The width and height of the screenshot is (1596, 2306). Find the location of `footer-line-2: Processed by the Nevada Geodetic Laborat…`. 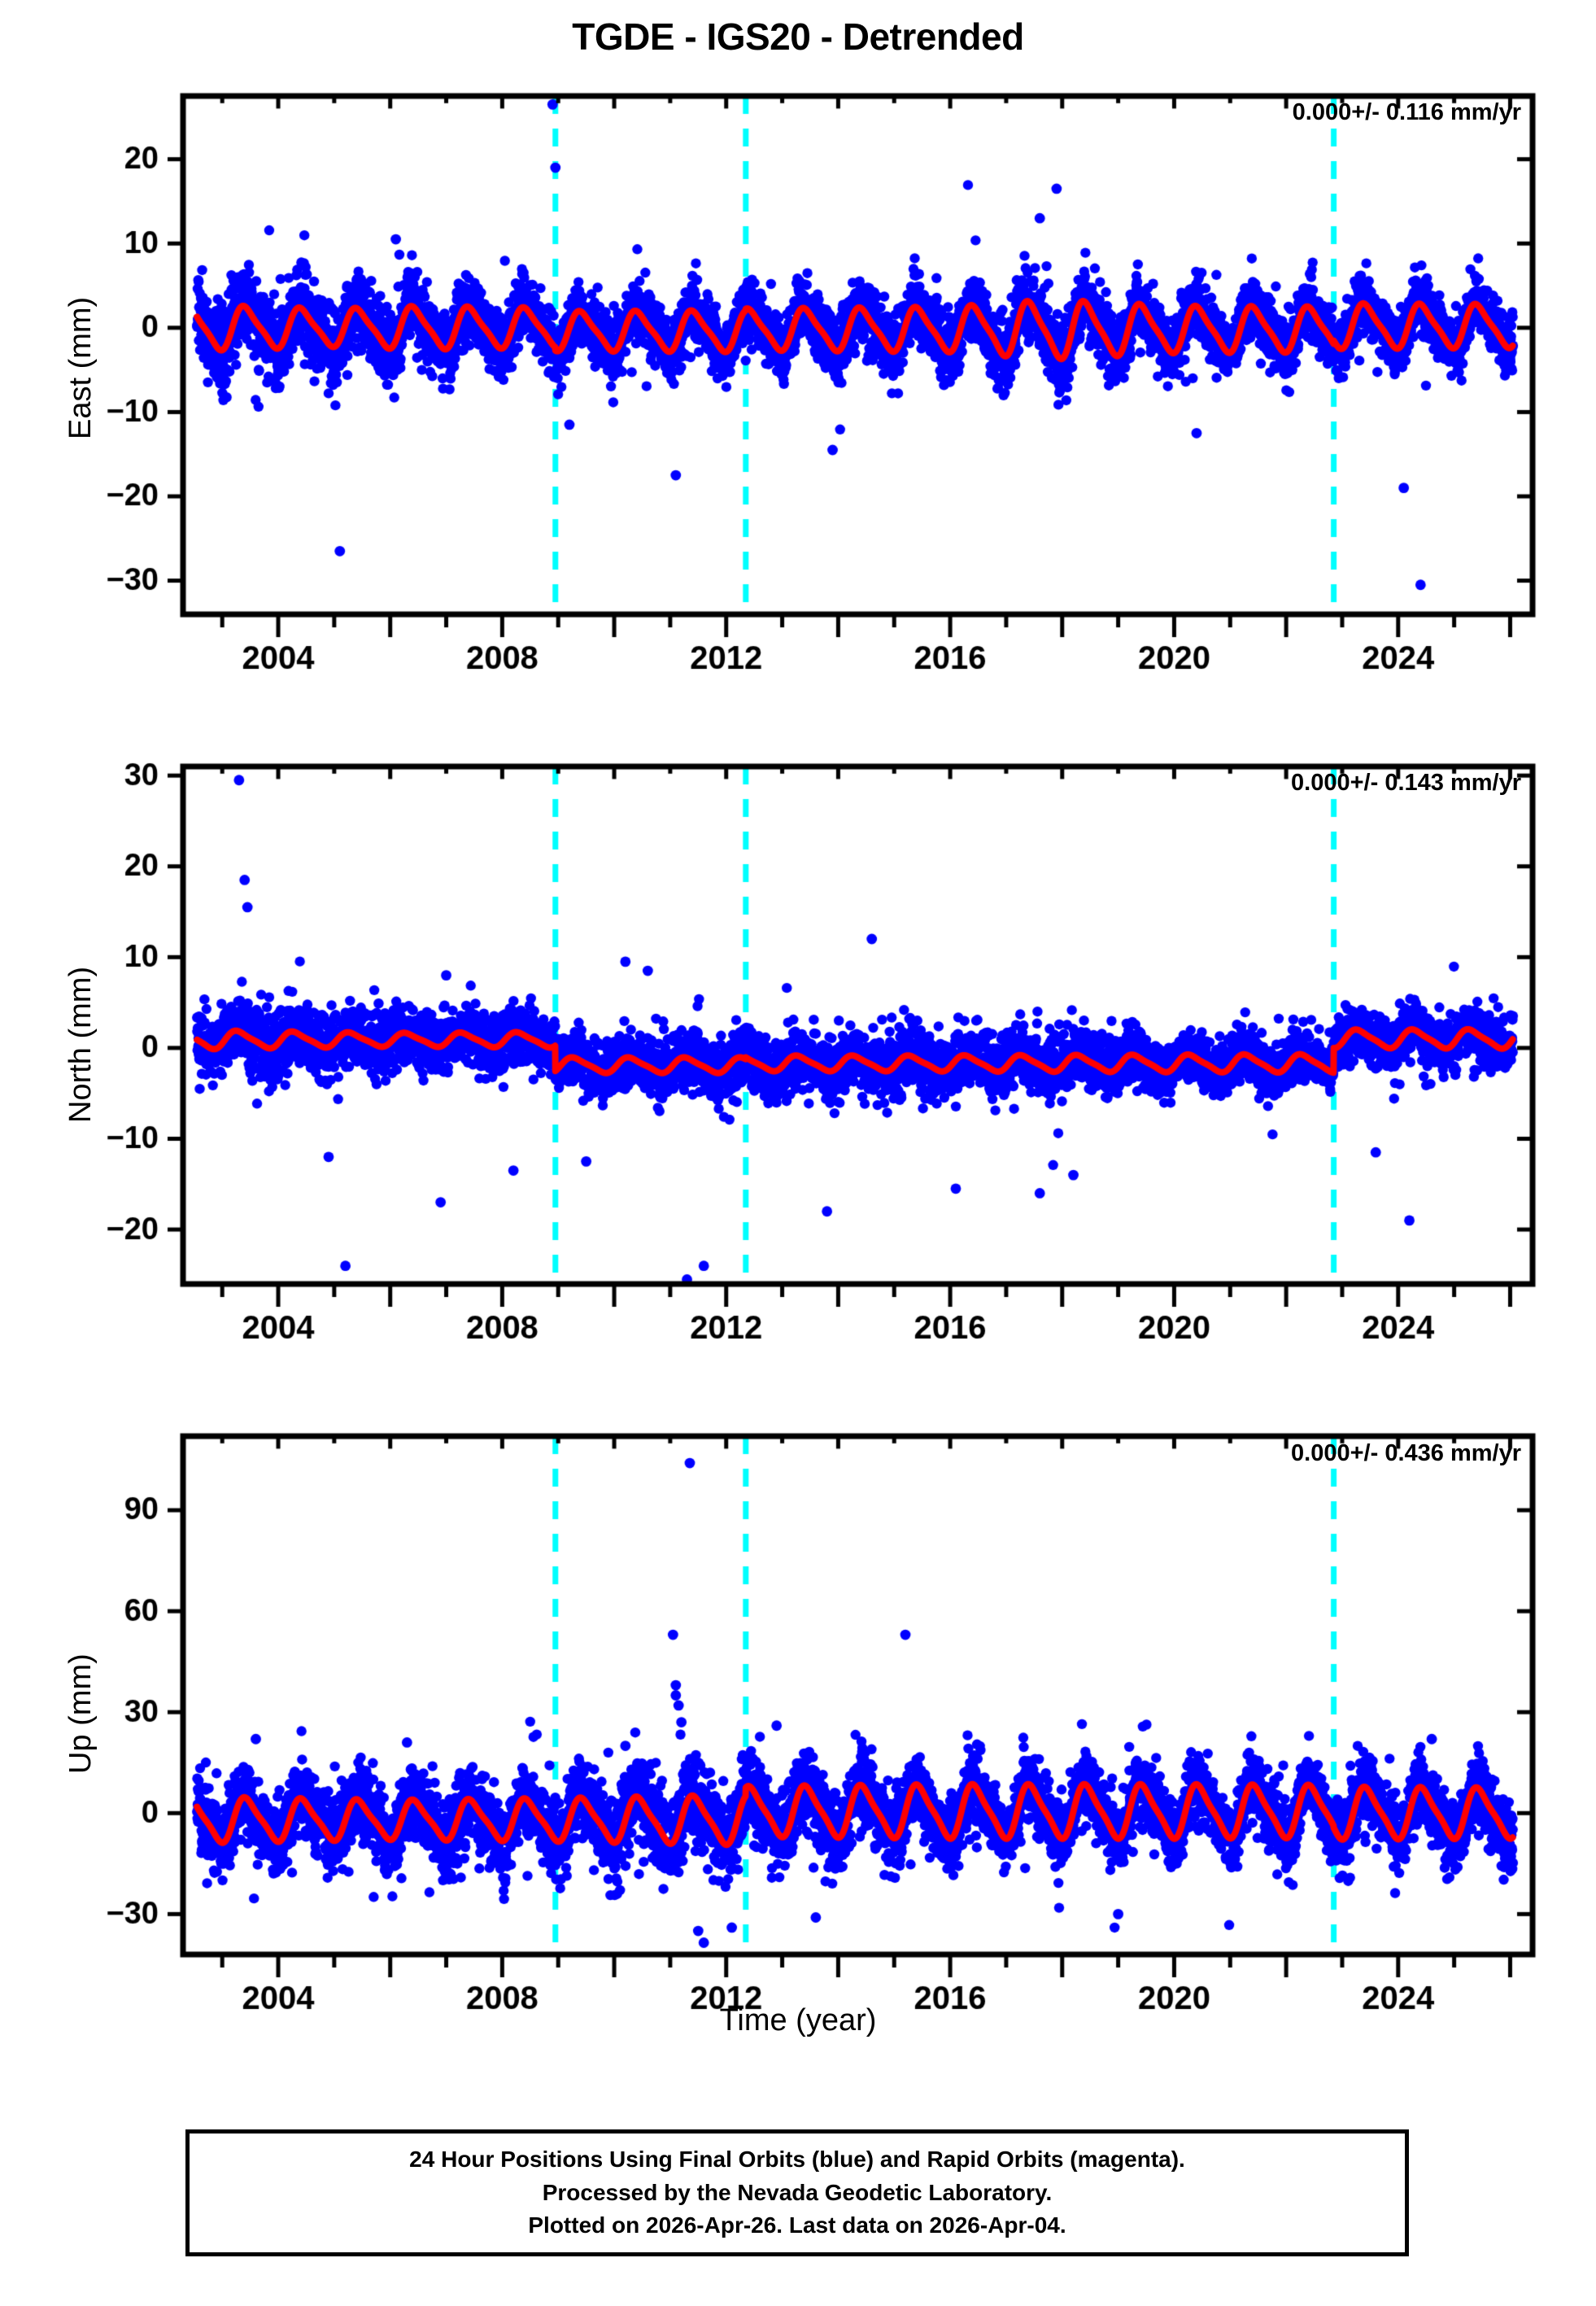

footer-line-2: Processed by the Nevada Geodetic Laborat… is located at coordinates (797, 2192).